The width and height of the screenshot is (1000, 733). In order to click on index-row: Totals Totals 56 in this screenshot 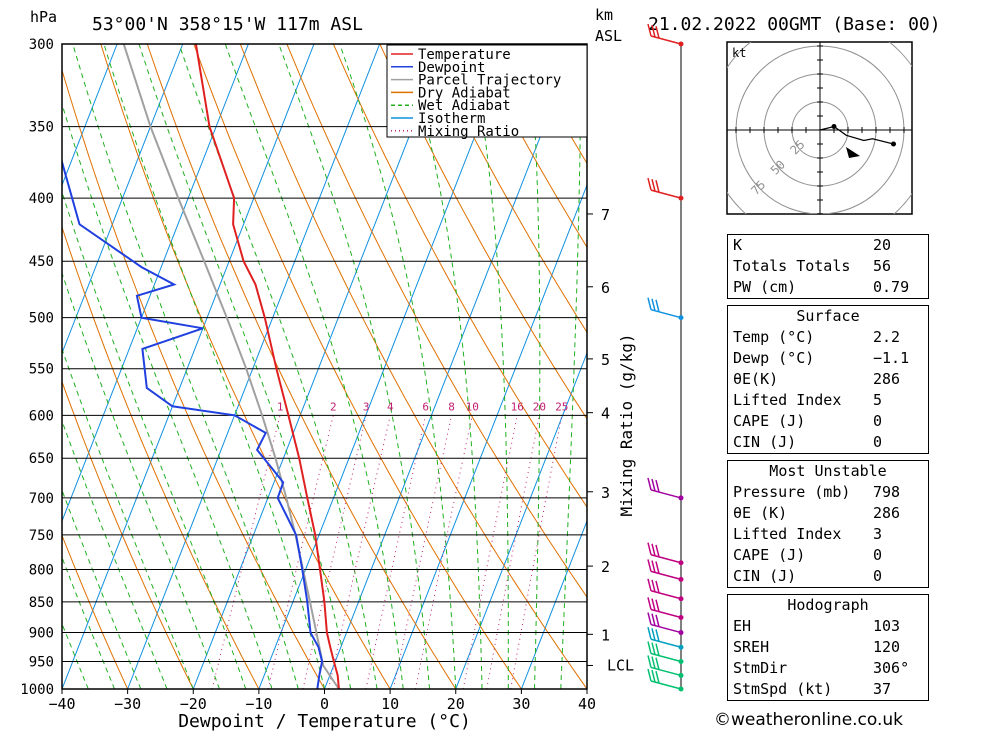, I will do `click(828, 266)`.